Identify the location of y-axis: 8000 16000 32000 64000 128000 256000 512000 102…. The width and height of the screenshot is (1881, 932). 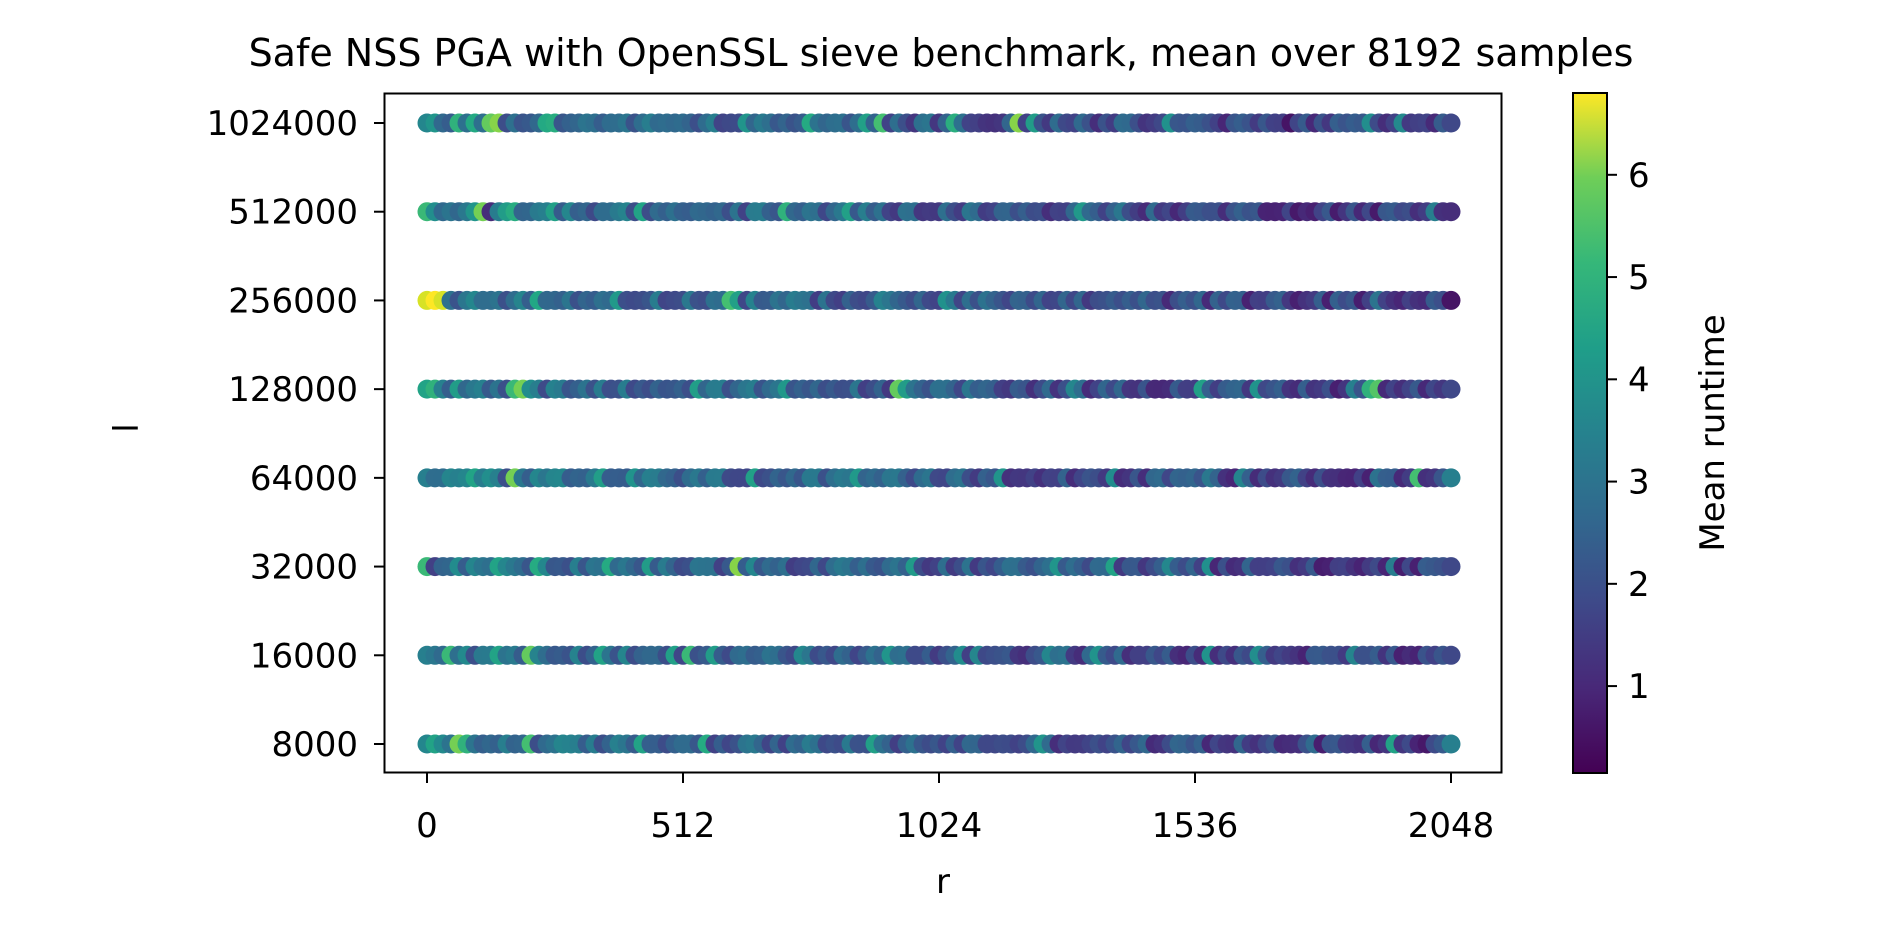
(295, 434).